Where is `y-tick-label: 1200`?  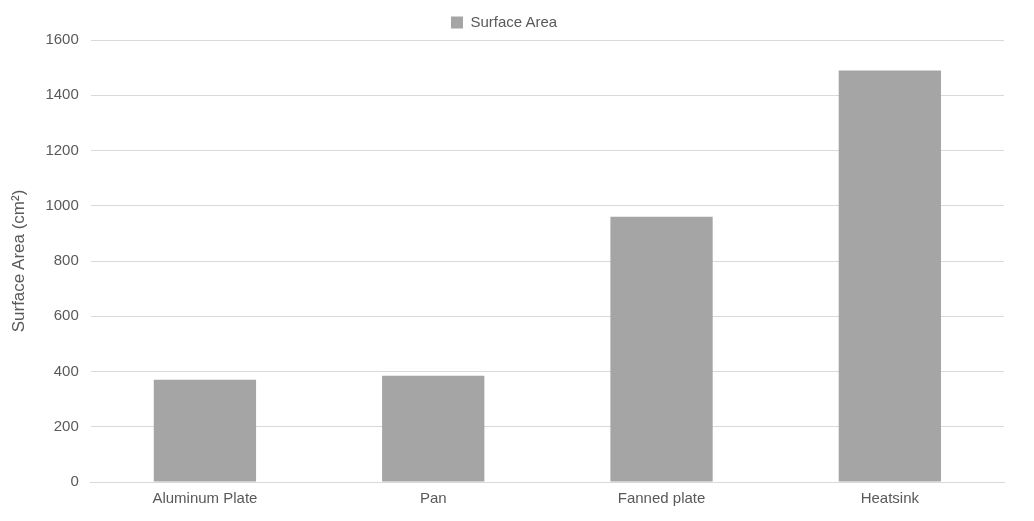 y-tick-label: 1200 is located at coordinates (62, 149).